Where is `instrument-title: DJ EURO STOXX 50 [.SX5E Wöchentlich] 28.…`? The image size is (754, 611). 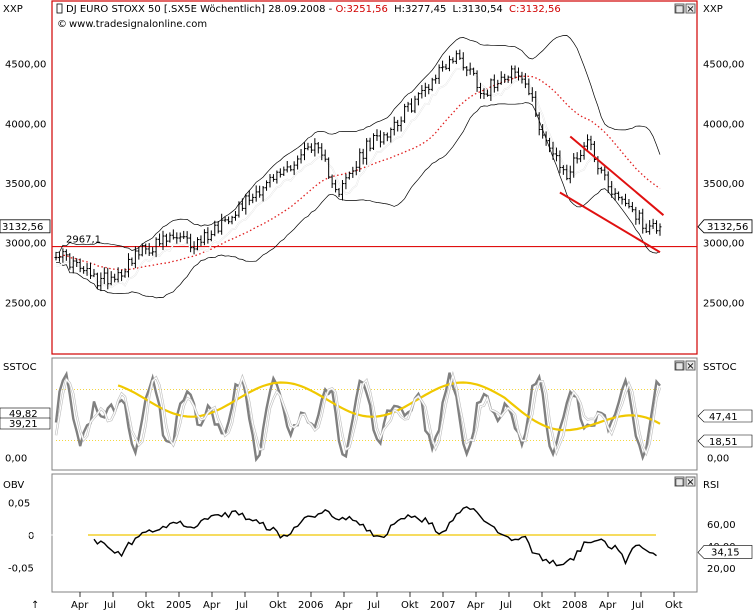 instrument-title: DJ EURO STOXX 50 [.SX5E Wöchentlich] 28.… is located at coordinates (195, 9).